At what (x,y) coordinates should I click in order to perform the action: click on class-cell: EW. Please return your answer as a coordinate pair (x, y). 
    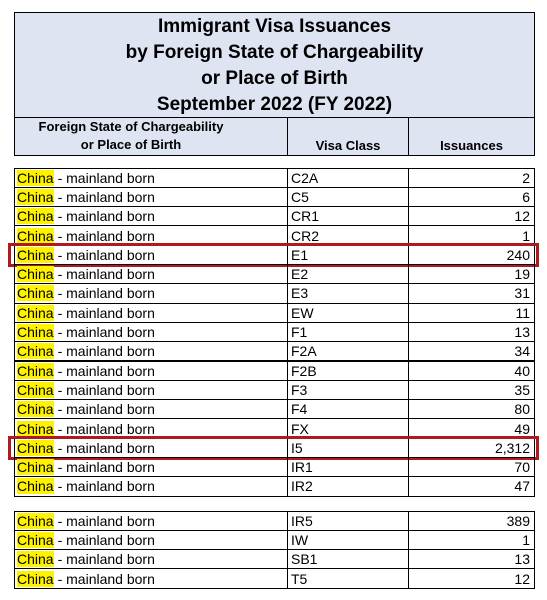
    Looking at the image, I should click on (348, 312).